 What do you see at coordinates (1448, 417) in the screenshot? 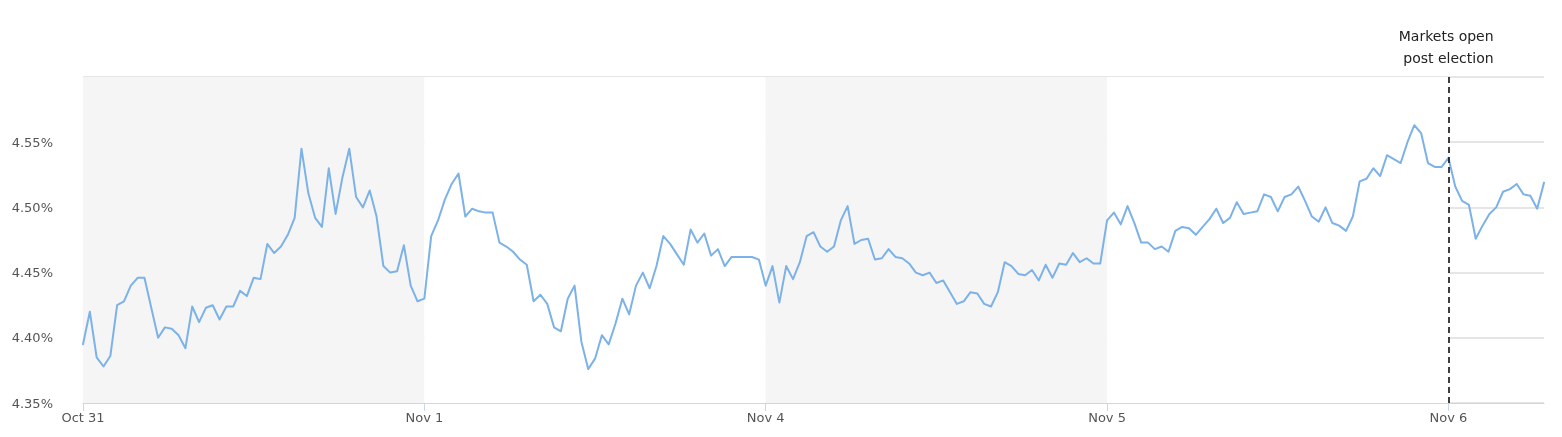
I see `x-tick-label: Nov 6` at bounding box center [1448, 417].